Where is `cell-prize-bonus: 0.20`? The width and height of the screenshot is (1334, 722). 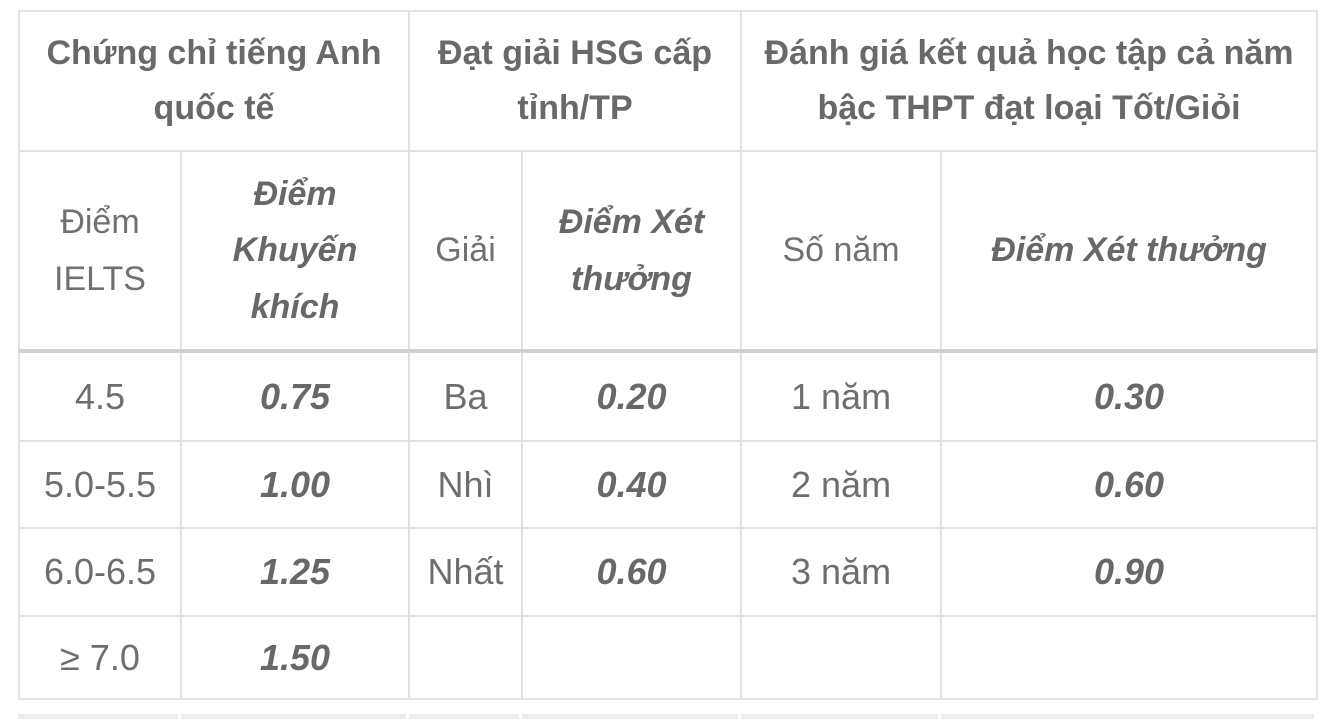 cell-prize-bonus: 0.20 is located at coordinates (632, 396).